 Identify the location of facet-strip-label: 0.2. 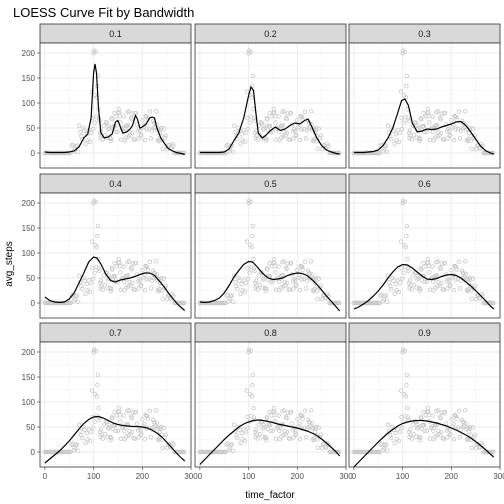
(270, 34).